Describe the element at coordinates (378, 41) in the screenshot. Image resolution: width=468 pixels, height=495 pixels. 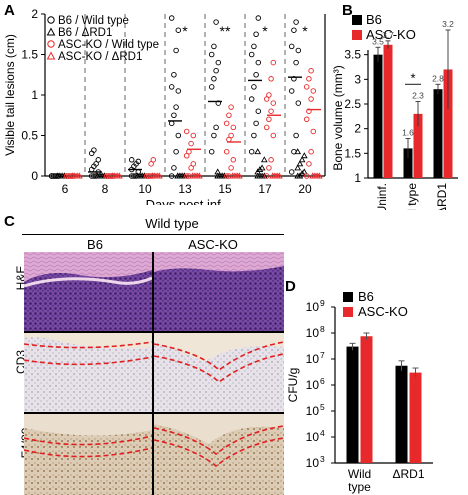
I see `data-label-b: 3.5` at that location.